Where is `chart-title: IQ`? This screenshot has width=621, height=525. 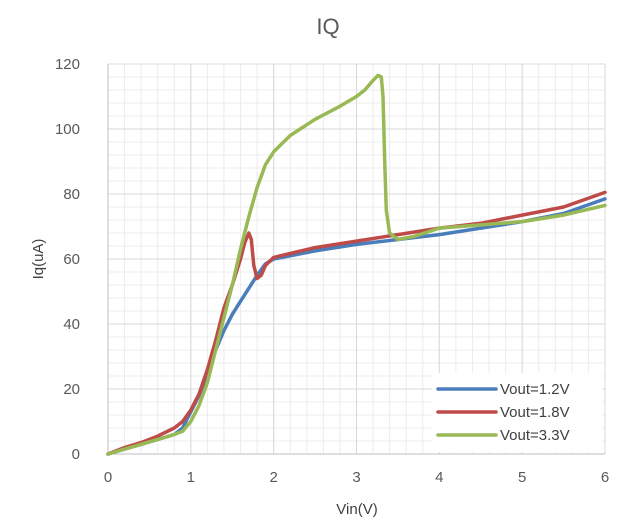 chart-title: IQ is located at coordinates (327, 26).